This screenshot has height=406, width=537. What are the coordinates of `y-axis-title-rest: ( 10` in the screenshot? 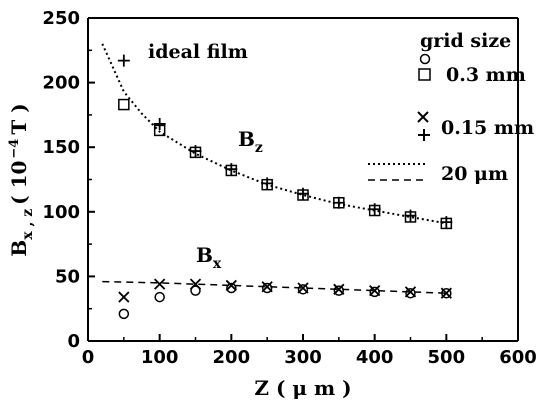 It's located at (19, 183).